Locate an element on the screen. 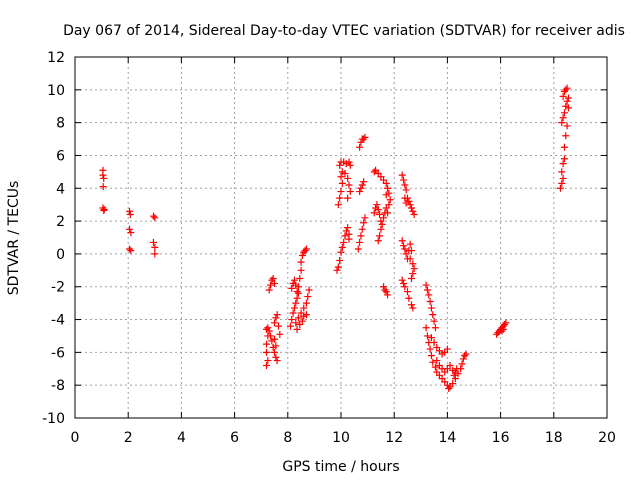 The height and width of the screenshot is (480, 640). x-tick-label: 10 is located at coordinates (341, 438).